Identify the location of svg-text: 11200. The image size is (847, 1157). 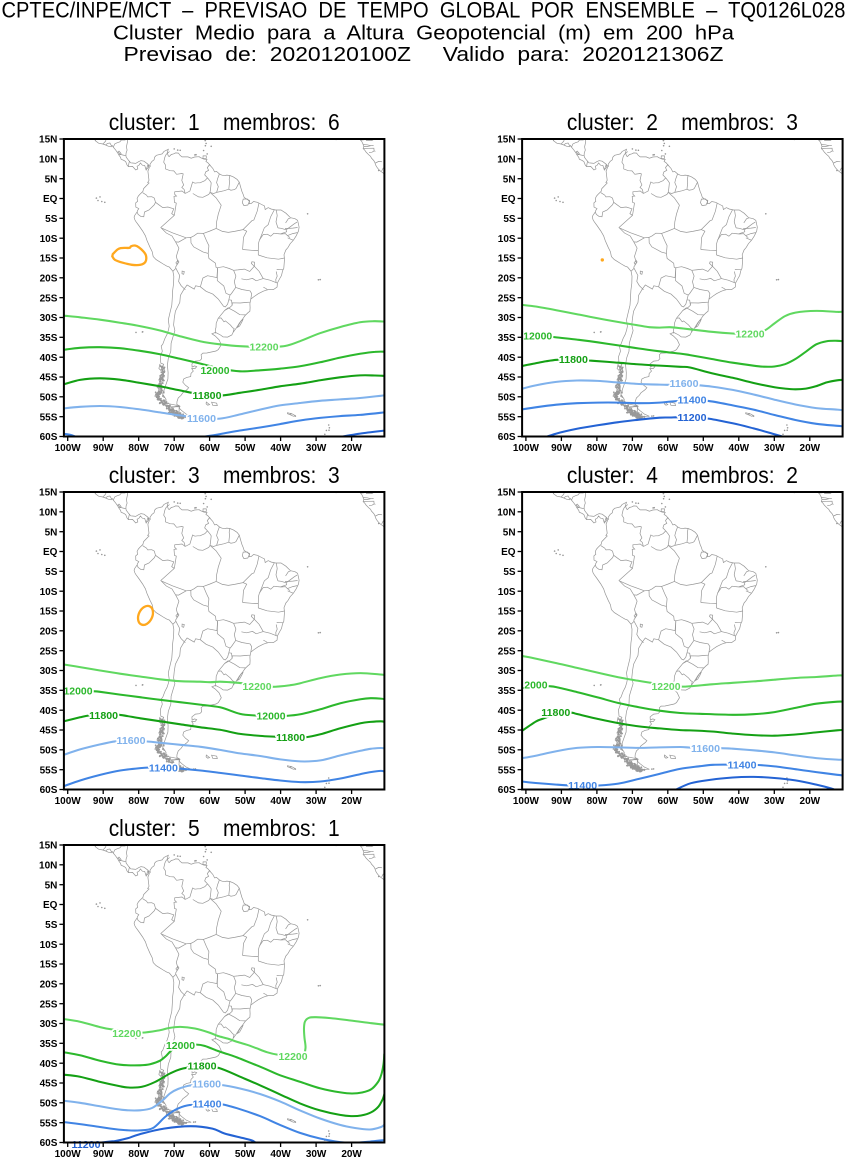
(692, 418).